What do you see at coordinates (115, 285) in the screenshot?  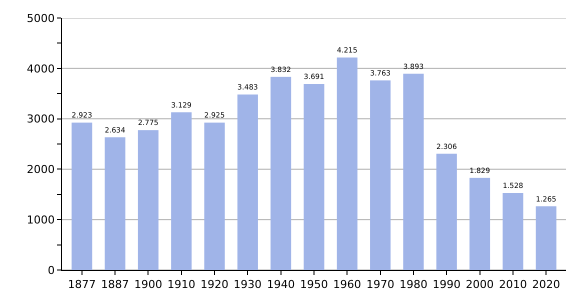 I see `x-tick-label: 1887` at bounding box center [115, 285].